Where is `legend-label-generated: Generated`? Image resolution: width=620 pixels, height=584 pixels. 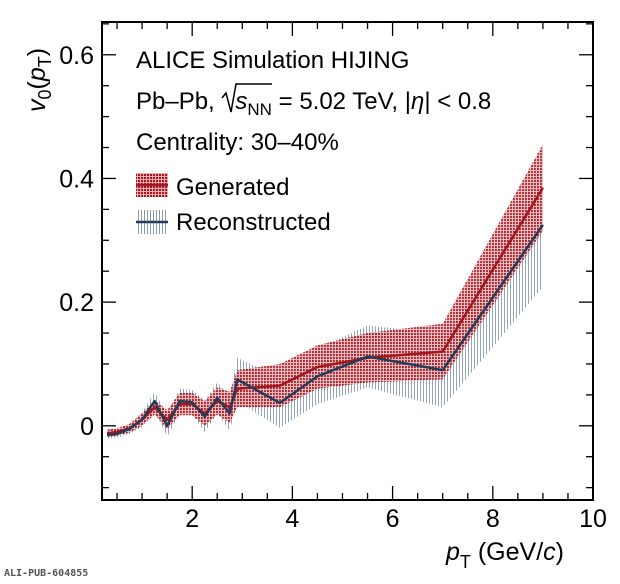
legend-label-generated: Generated is located at coordinates (232, 187).